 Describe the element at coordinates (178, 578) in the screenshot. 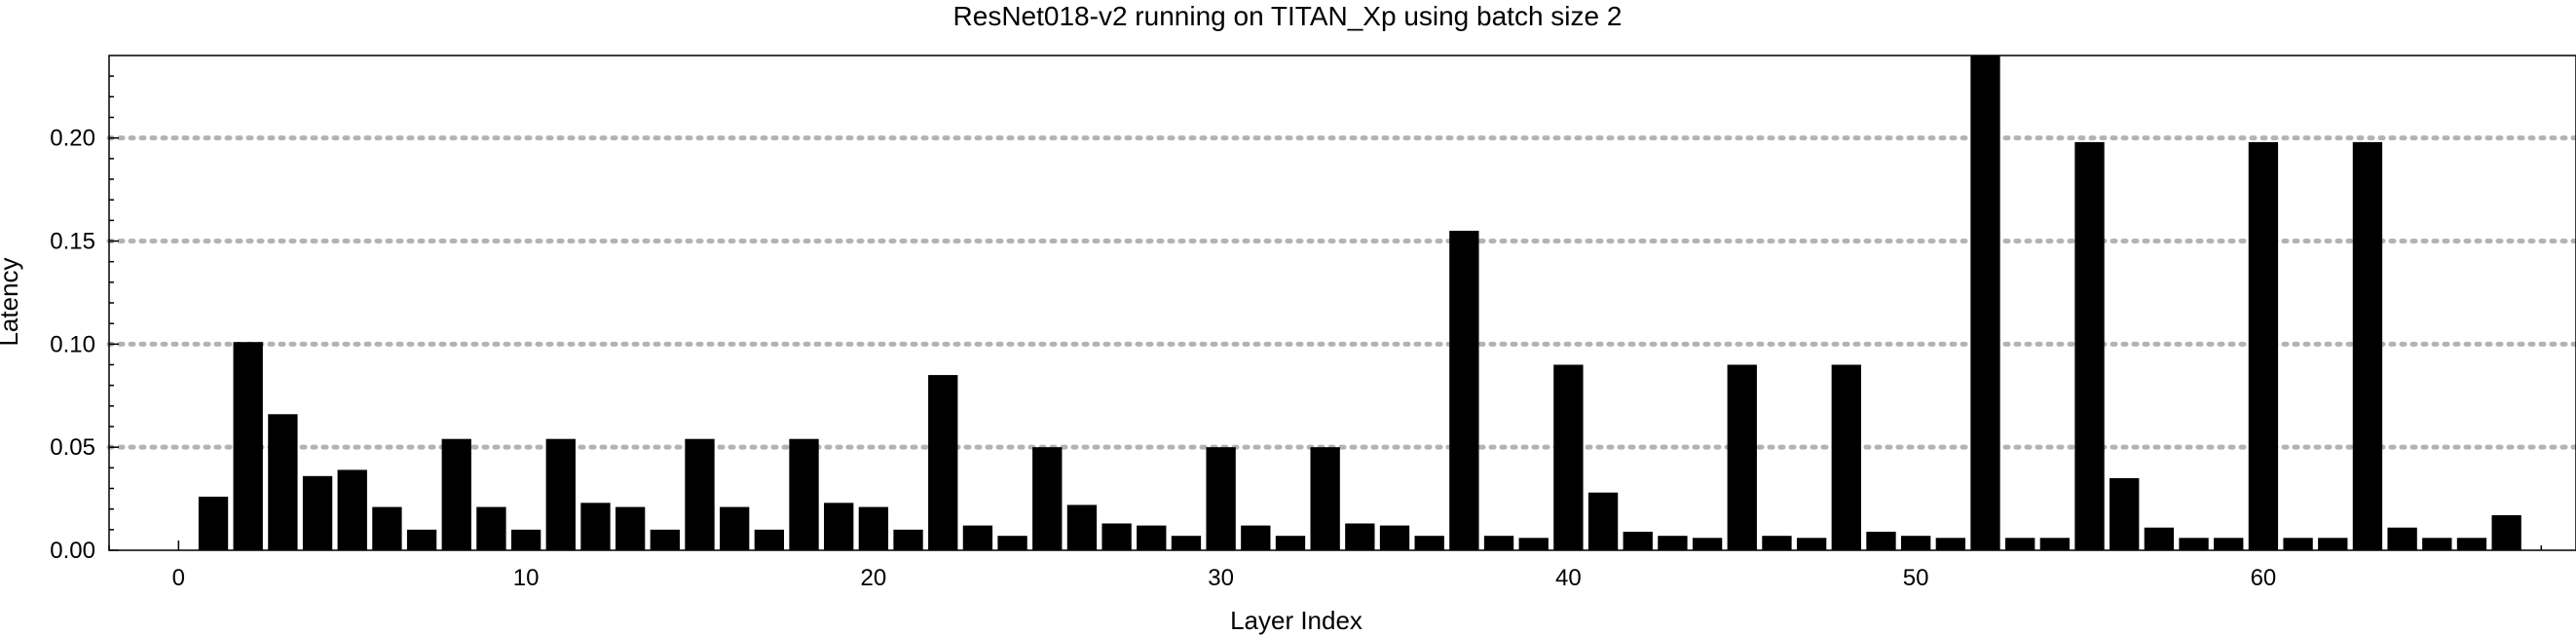

I see `x-tick-label: 0` at that location.